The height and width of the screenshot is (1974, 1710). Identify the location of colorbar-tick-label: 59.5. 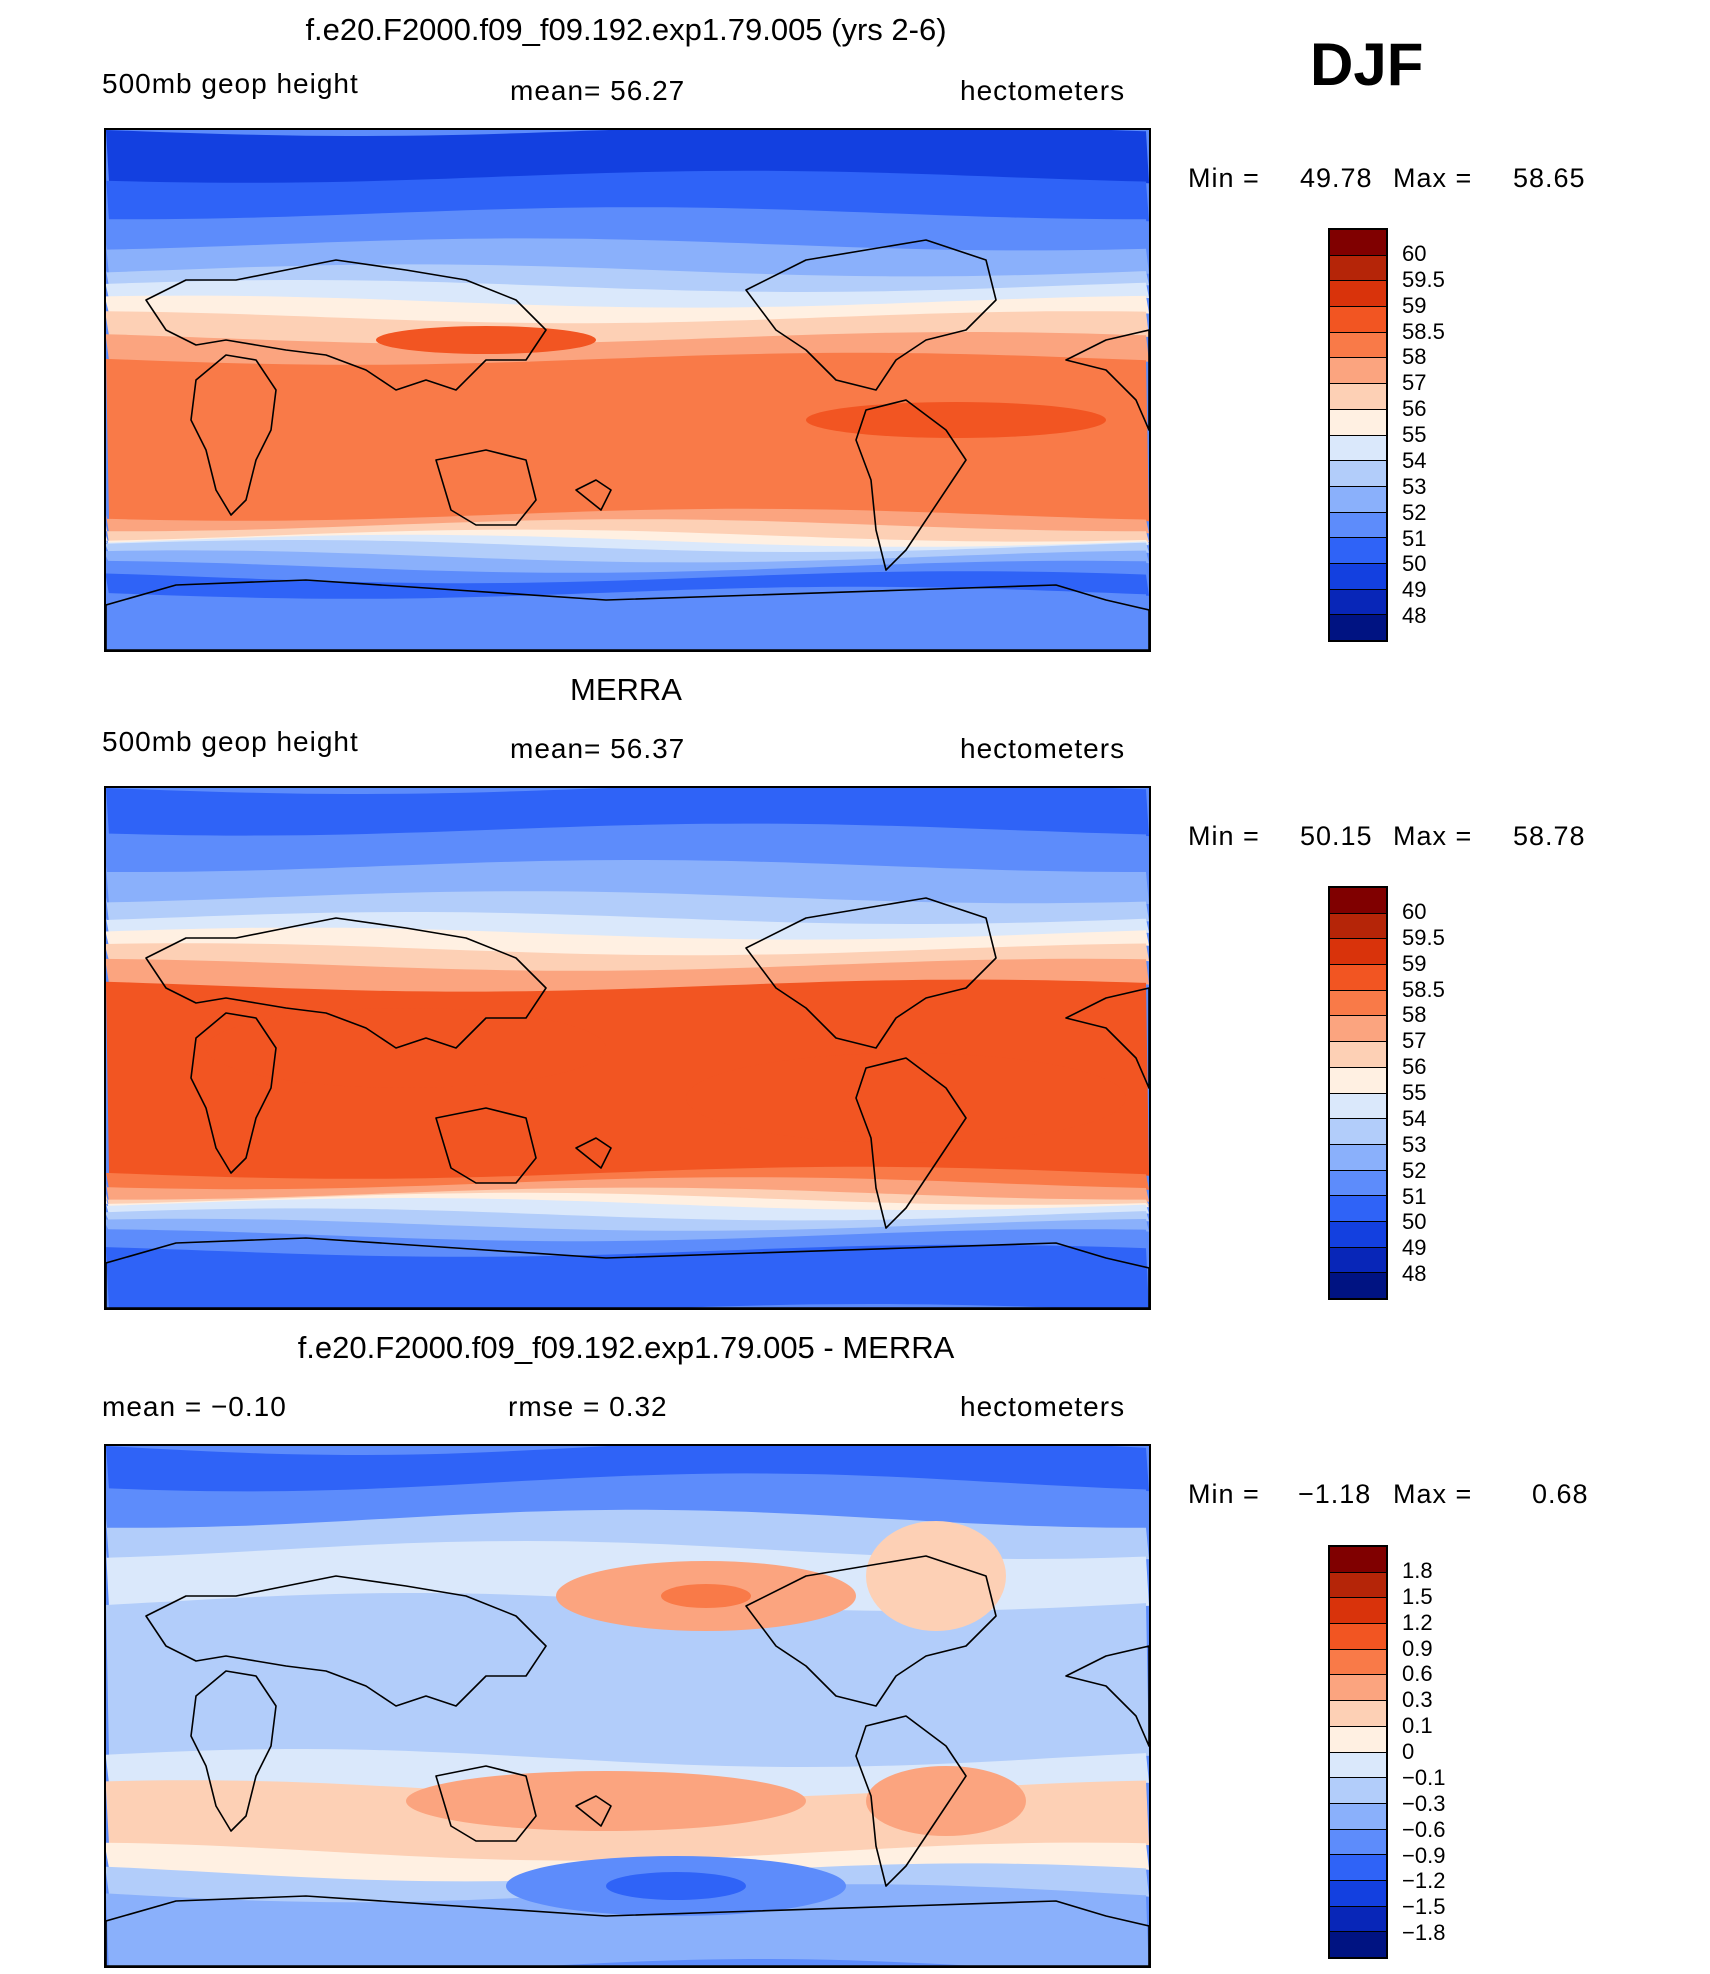
(1423, 937).